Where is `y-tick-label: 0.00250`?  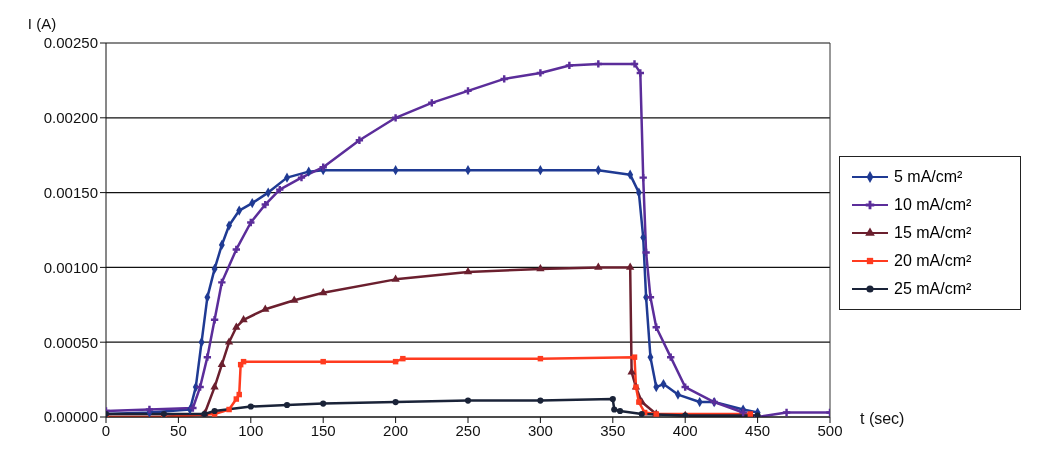 y-tick-label: 0.00250 is located at coordinates (70, 43).